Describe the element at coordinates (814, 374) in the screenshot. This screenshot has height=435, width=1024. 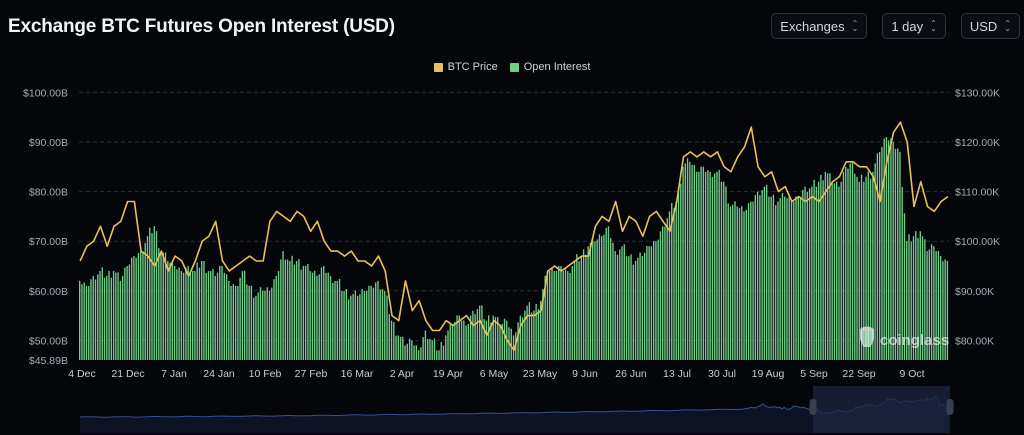
I see `x-axis-tick: 5 Sep` at that location.